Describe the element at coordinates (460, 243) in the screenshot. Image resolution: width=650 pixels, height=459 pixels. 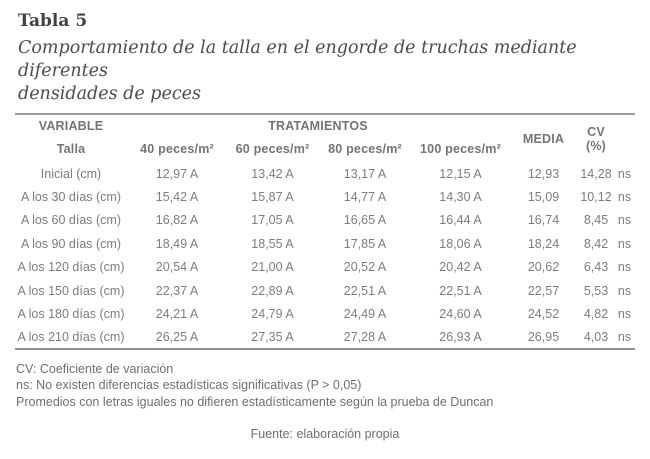
I see `cell-t100: 18,06 A` at that location.